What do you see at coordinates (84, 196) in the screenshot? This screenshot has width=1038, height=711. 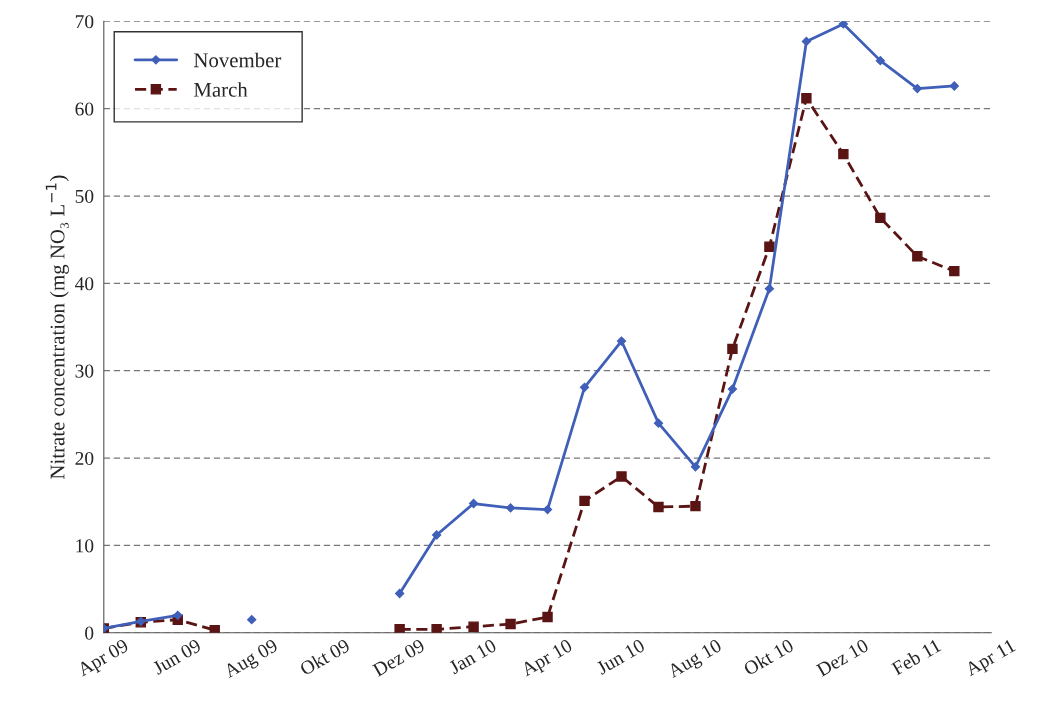 I see `y-tick-label: 50` at bounding box center [84, 196].